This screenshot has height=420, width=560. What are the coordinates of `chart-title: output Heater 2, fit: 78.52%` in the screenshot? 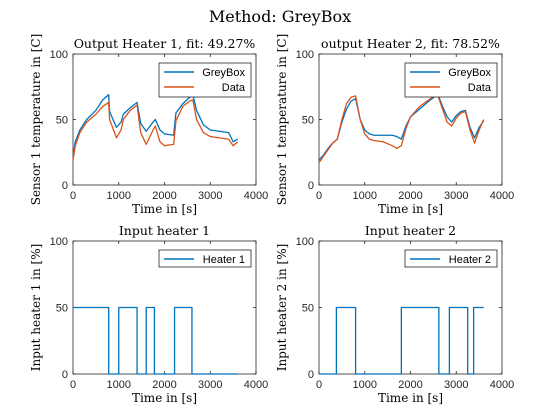 It's located at (410, 43).